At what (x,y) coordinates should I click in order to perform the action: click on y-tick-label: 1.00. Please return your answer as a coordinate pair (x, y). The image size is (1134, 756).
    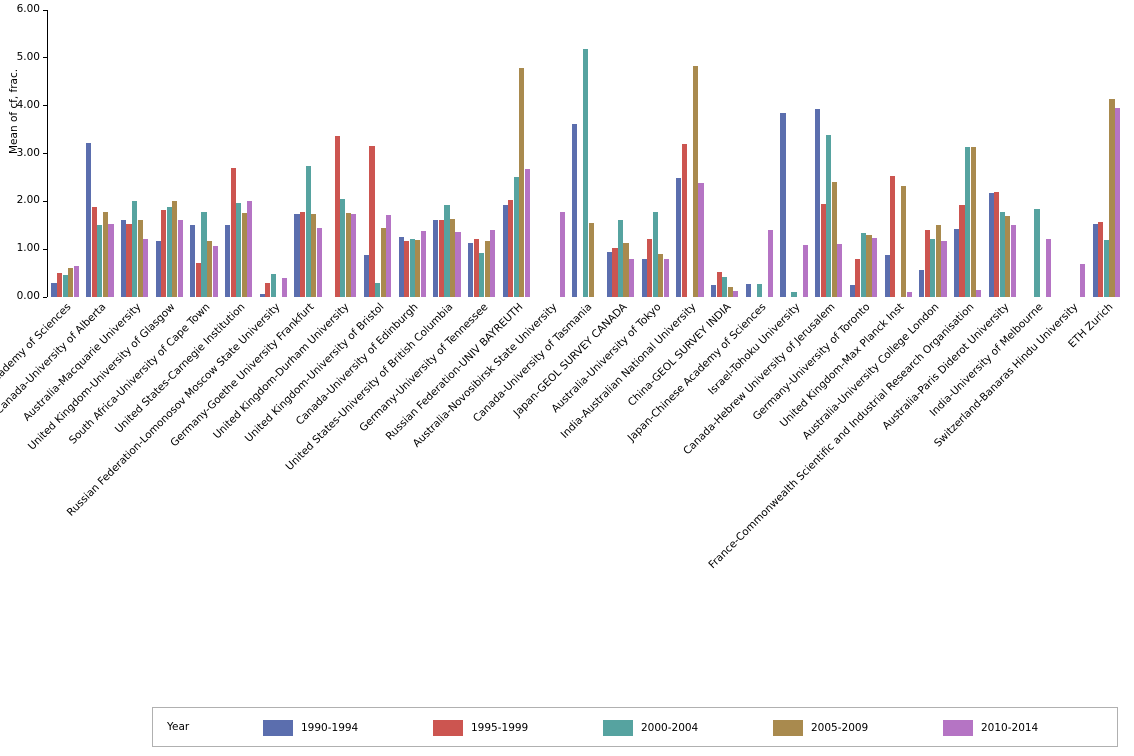
    Looking at the image, I should click on (28, 248).